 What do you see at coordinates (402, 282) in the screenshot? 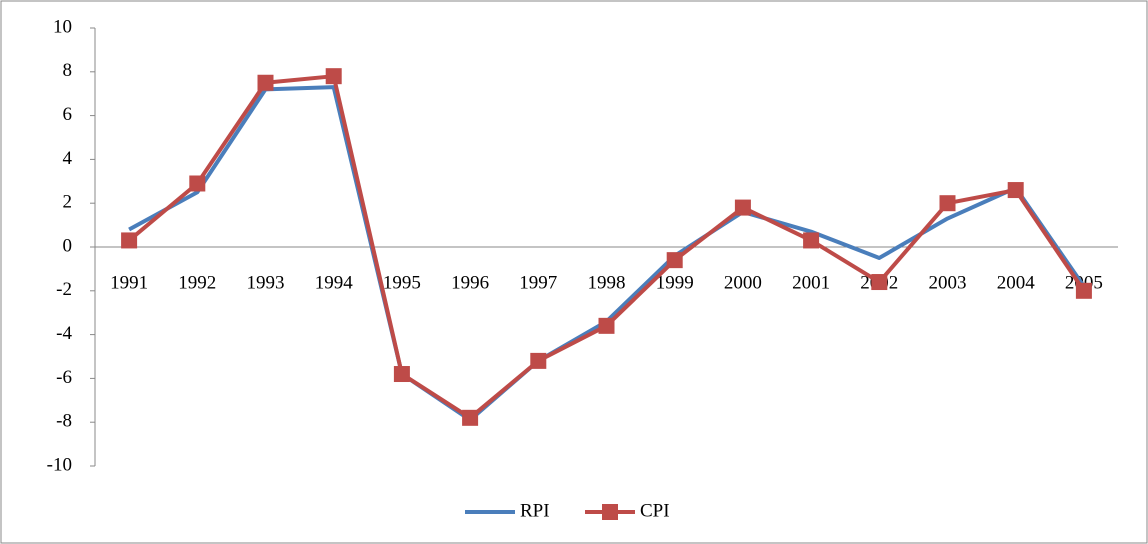
I see `x-tick-label: 1995` at bounding box center [402, 282].